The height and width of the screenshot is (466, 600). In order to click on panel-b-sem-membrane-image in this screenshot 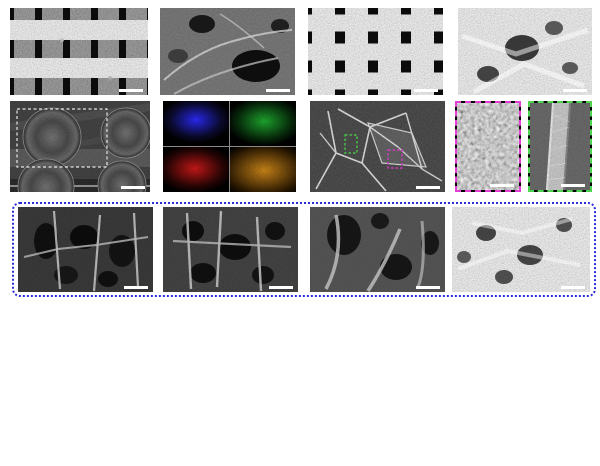, I will do `click(227, 51)`.